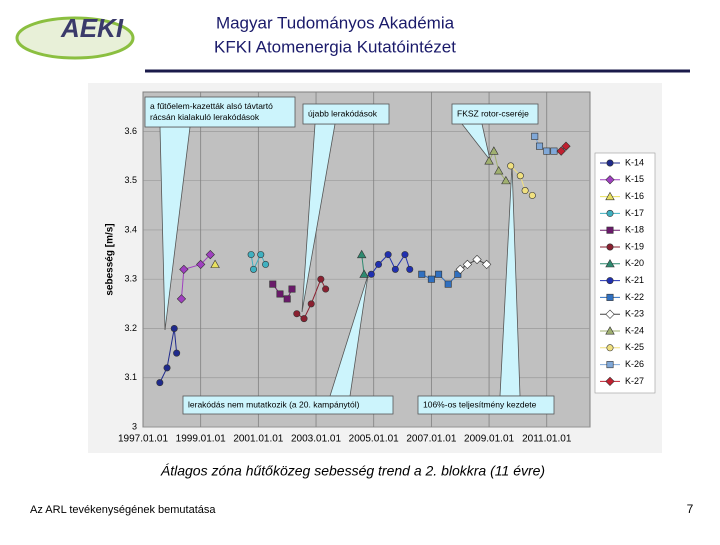 The image size is (720, 545). Describe the element at coordinates (335, 46) in the screenshot. I see `header-title: KFKI Atomenergia Kutatóintézet` at that location.